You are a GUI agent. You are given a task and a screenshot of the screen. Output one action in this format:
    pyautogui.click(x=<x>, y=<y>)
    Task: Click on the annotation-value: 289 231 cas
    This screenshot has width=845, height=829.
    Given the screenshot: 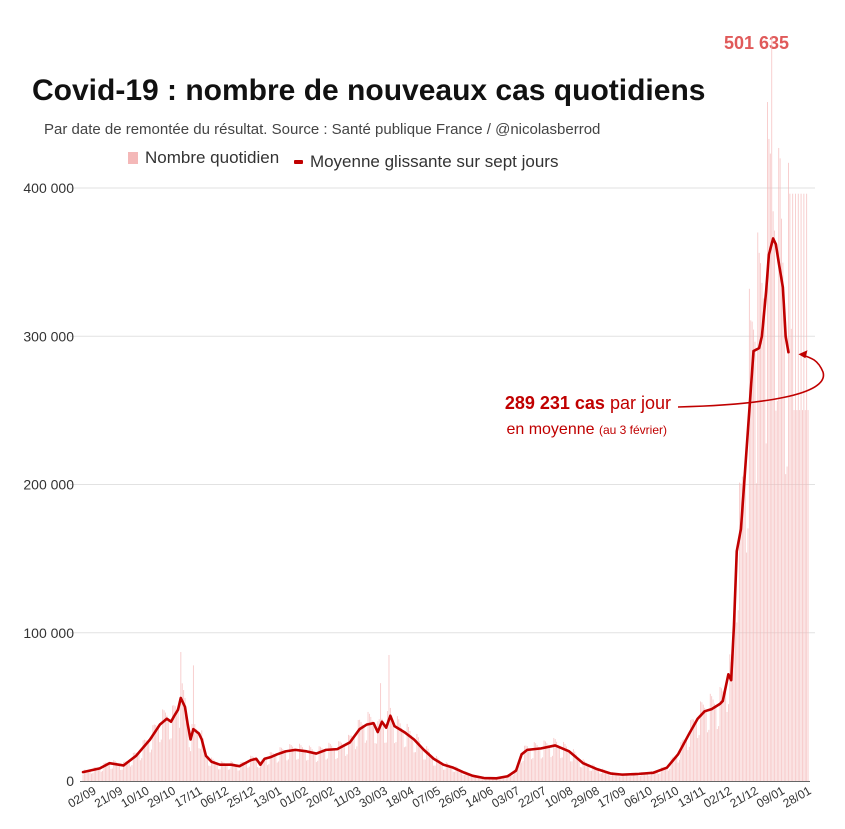 What is the action you would take?
    pyautogui.click(x=554, y=403)
    